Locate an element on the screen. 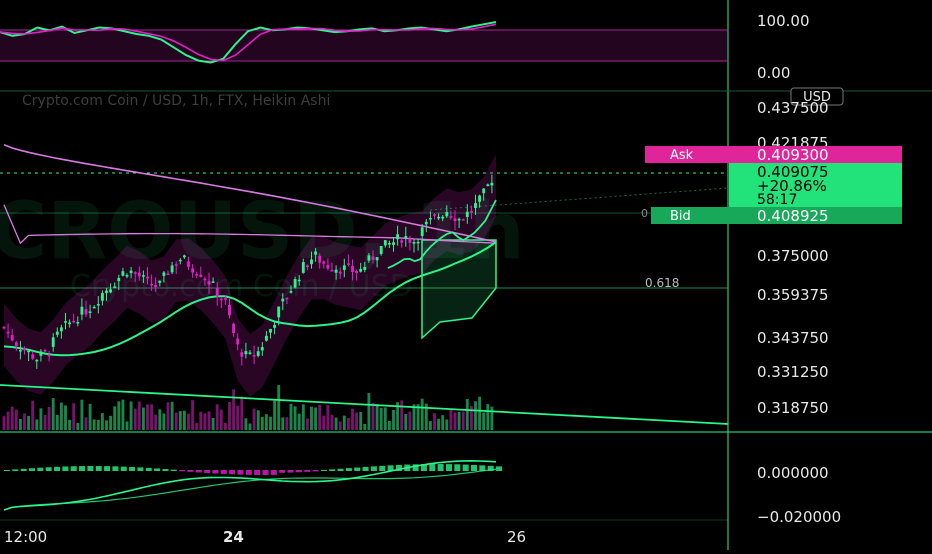 The image size is (932, 554). watermark-symbol: CROUSD, 1h is located at coordinates (262, 232).